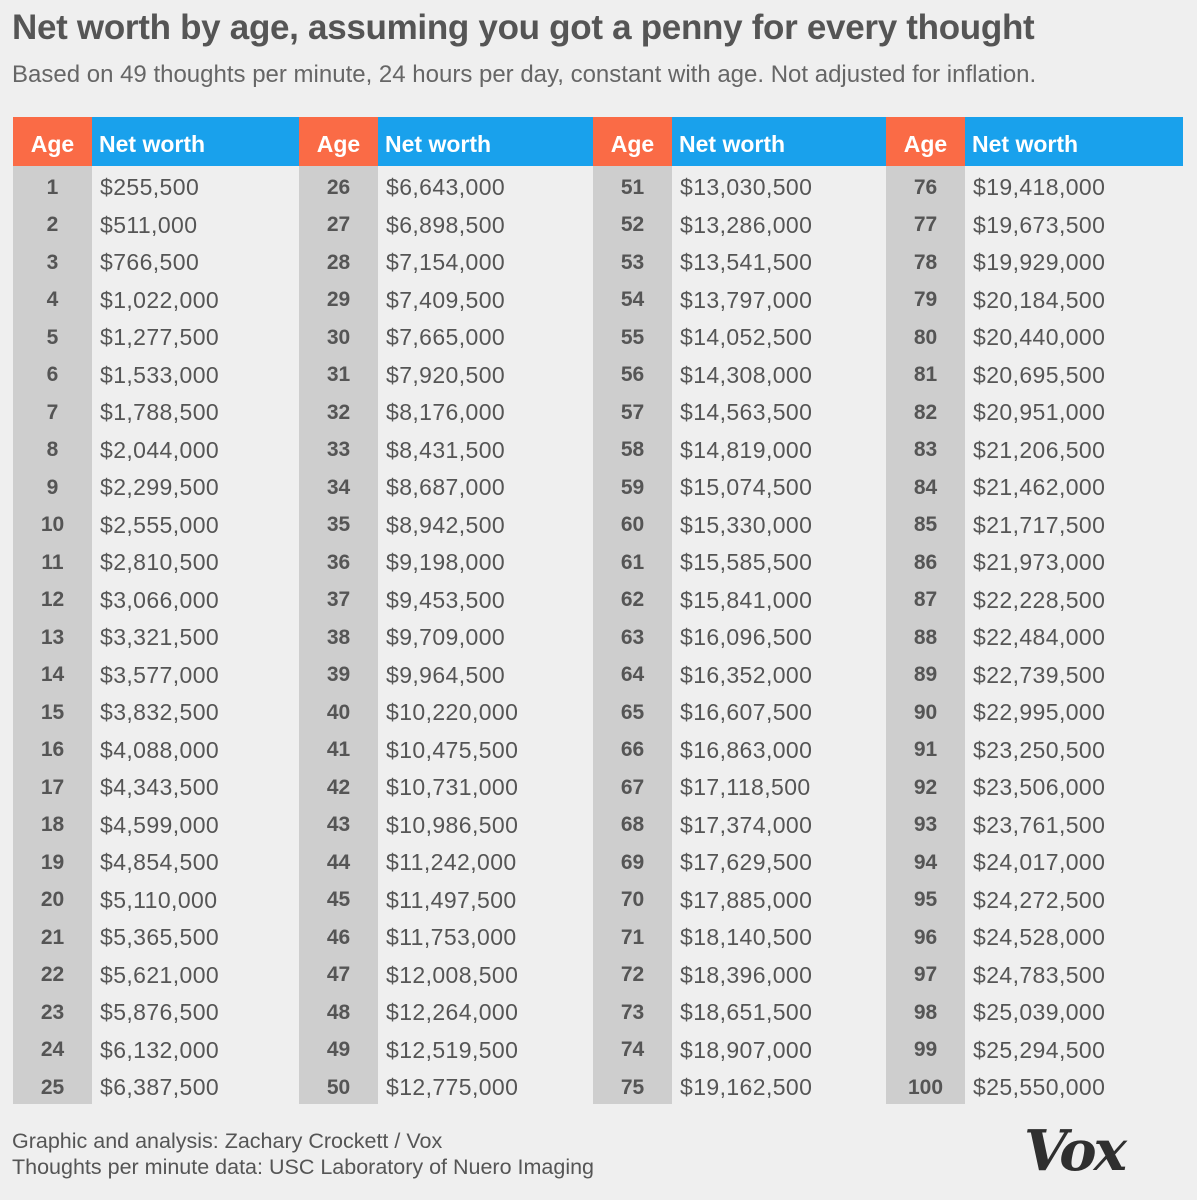  Describe the element at coordinates (925, 450) in the screenshot. I see `age-cell: 83` at that location.